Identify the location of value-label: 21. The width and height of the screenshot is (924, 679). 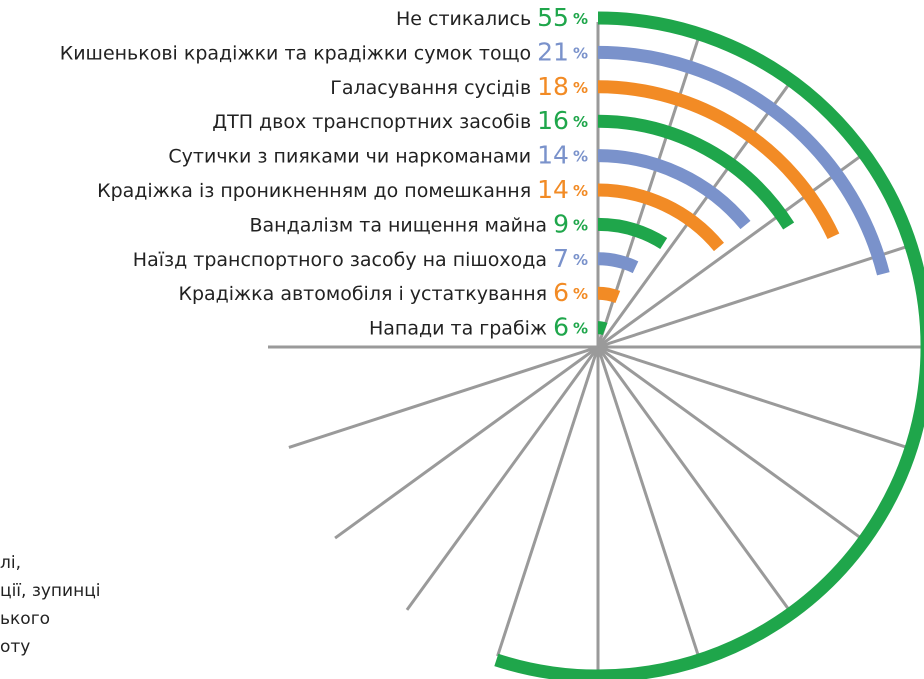
(553, 51).